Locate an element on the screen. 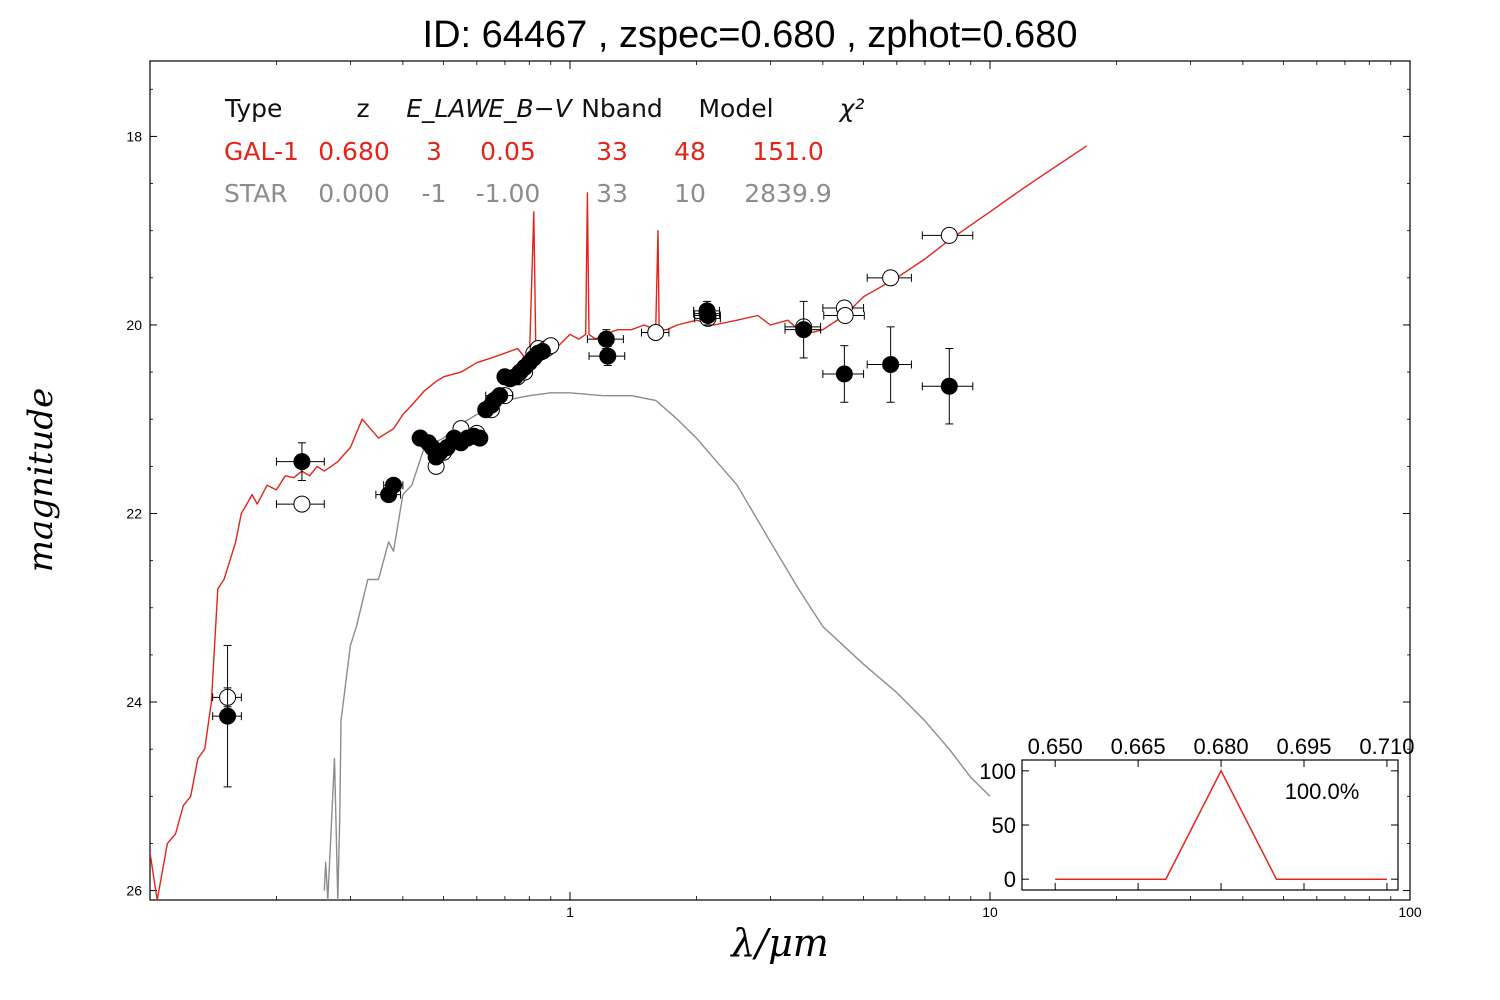 The height and width of the screenshot is (1000, 1500). table-header: z is located at coordinates (362, 108).